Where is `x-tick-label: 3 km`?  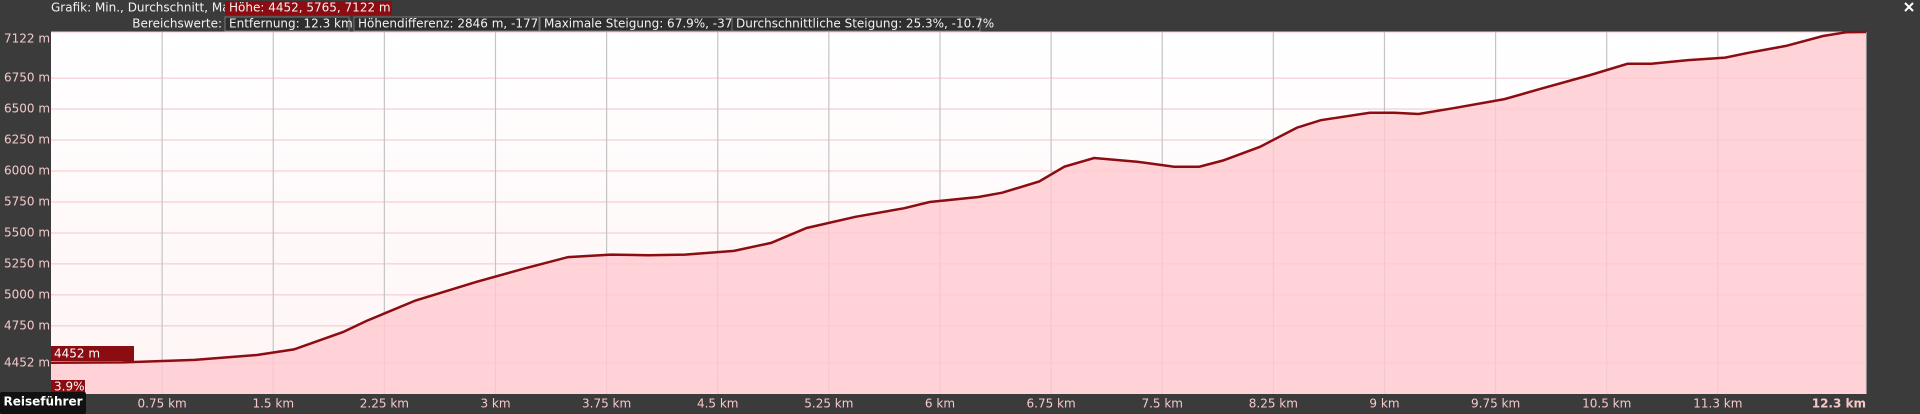 x-tick-label: 3 km is located at coordinates (495, 404).